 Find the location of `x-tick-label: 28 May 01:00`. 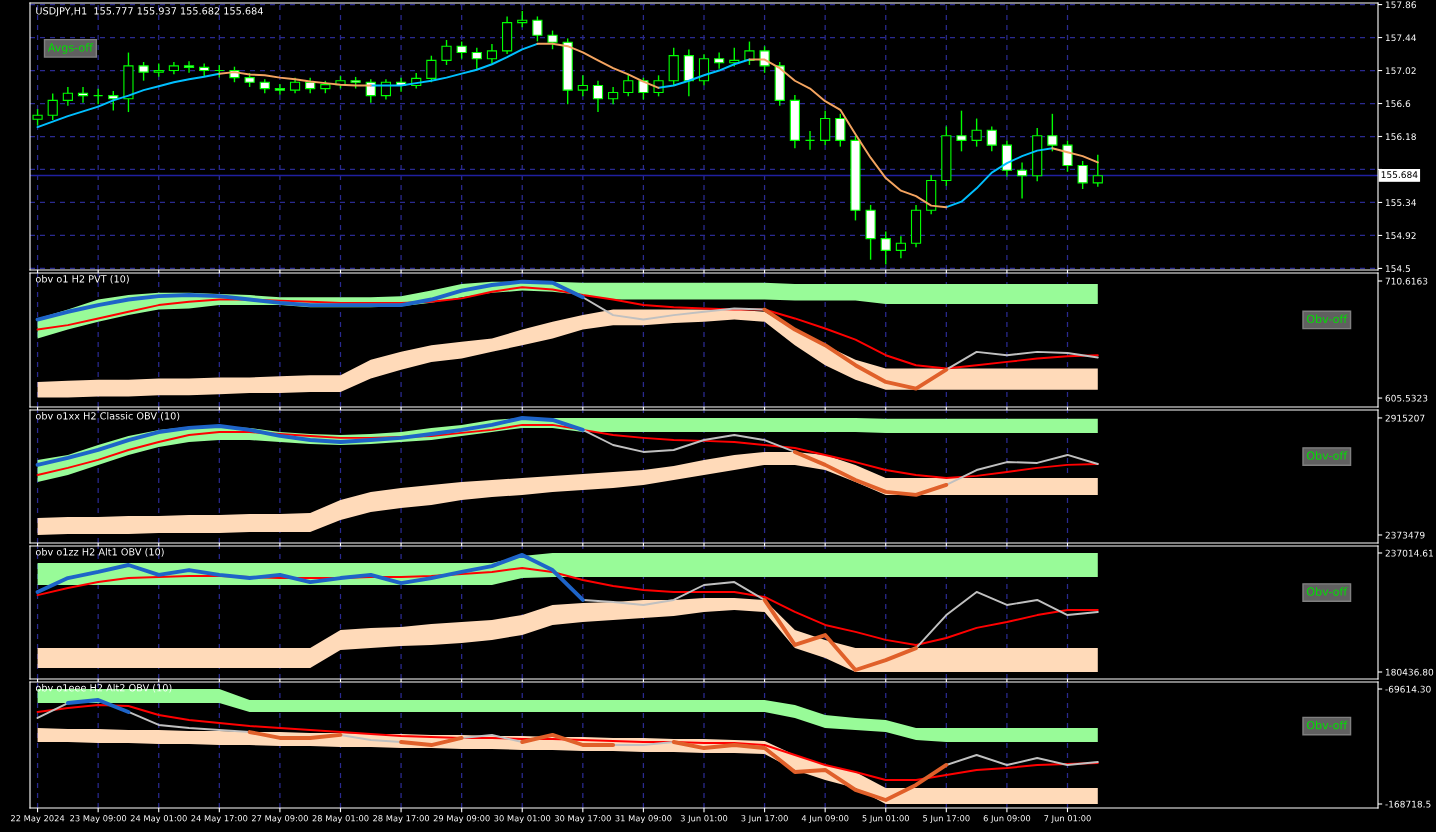

x-tick-label: 28 May 01:00 is located at coordinates (340, 819).